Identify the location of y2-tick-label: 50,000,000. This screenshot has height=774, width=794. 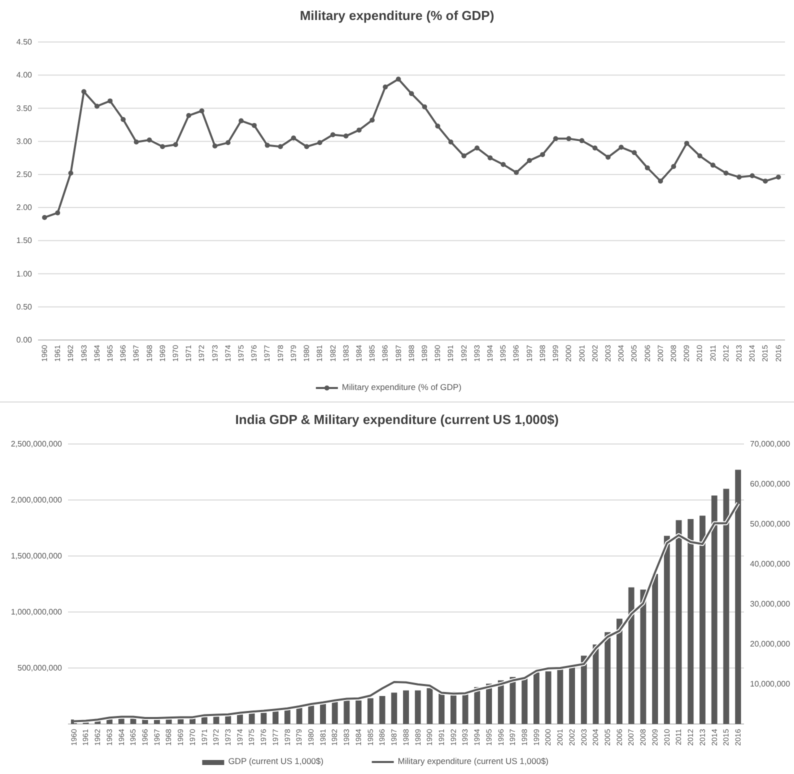
(770, 524).